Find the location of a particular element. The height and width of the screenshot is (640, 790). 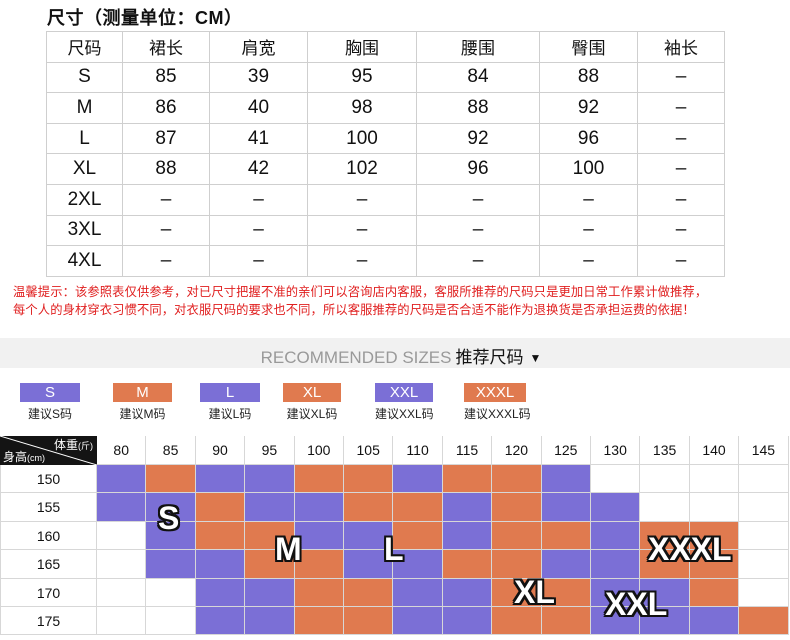

height-axis-label: 身高(cm) is located at coordinates (24, 457).